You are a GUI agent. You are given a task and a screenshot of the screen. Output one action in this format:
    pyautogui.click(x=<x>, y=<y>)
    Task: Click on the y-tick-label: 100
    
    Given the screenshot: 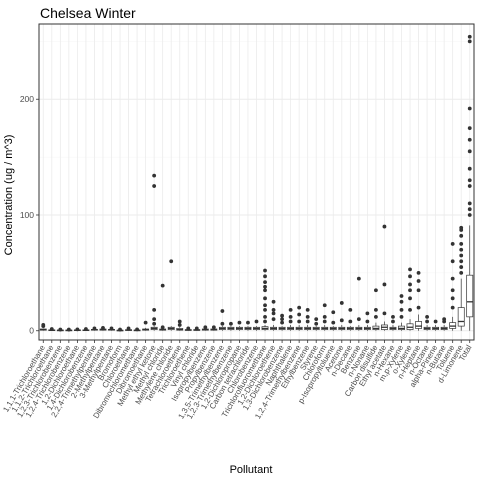 What is the action you would take?
    pyautogui.click(x=27, y=215)
    